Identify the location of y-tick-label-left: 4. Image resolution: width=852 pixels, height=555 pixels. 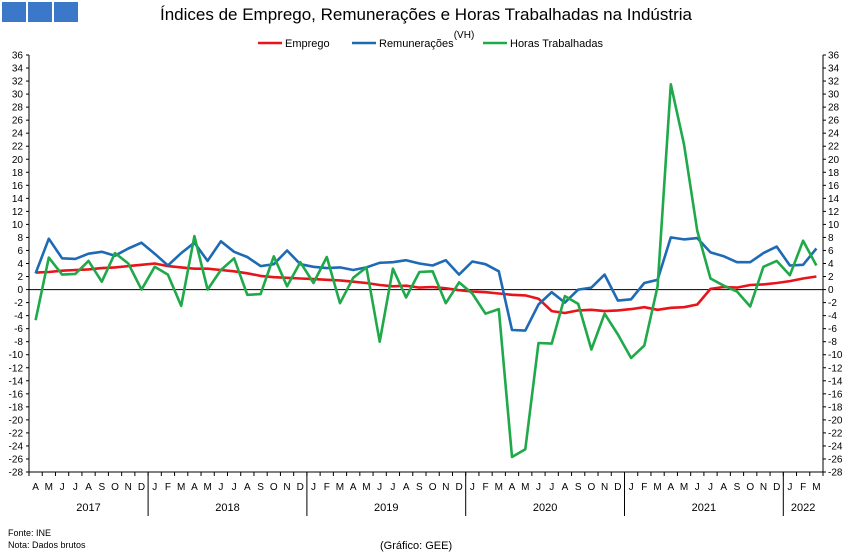
(20, 264).